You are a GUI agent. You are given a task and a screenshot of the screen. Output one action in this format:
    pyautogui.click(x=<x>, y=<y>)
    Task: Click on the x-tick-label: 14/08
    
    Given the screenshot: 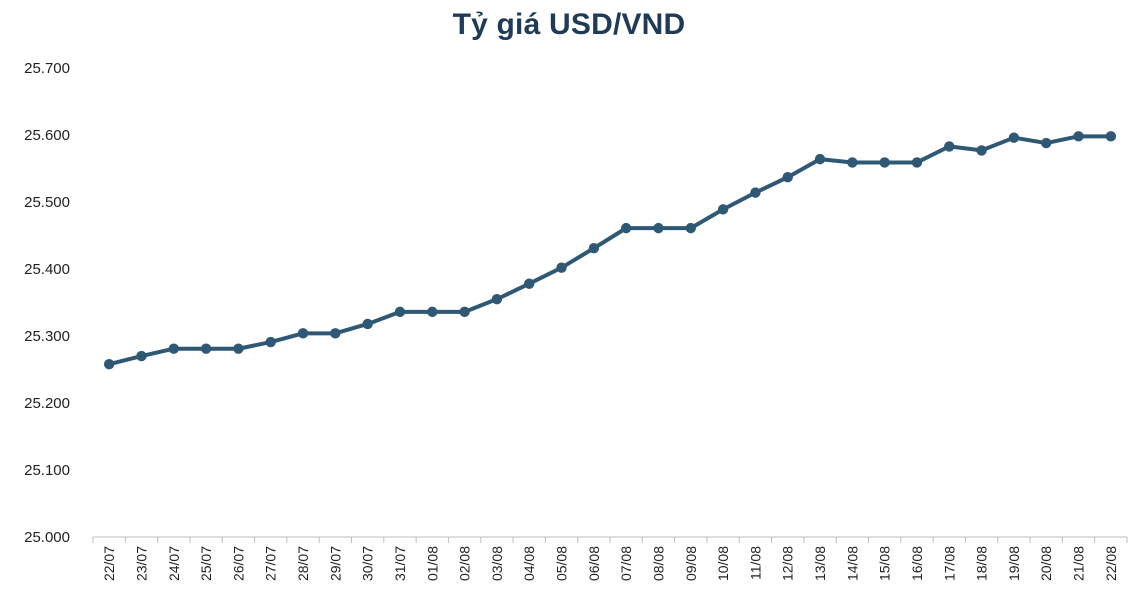 What is the action you would take?
    pyautogui.click(x=852, y=563)
    